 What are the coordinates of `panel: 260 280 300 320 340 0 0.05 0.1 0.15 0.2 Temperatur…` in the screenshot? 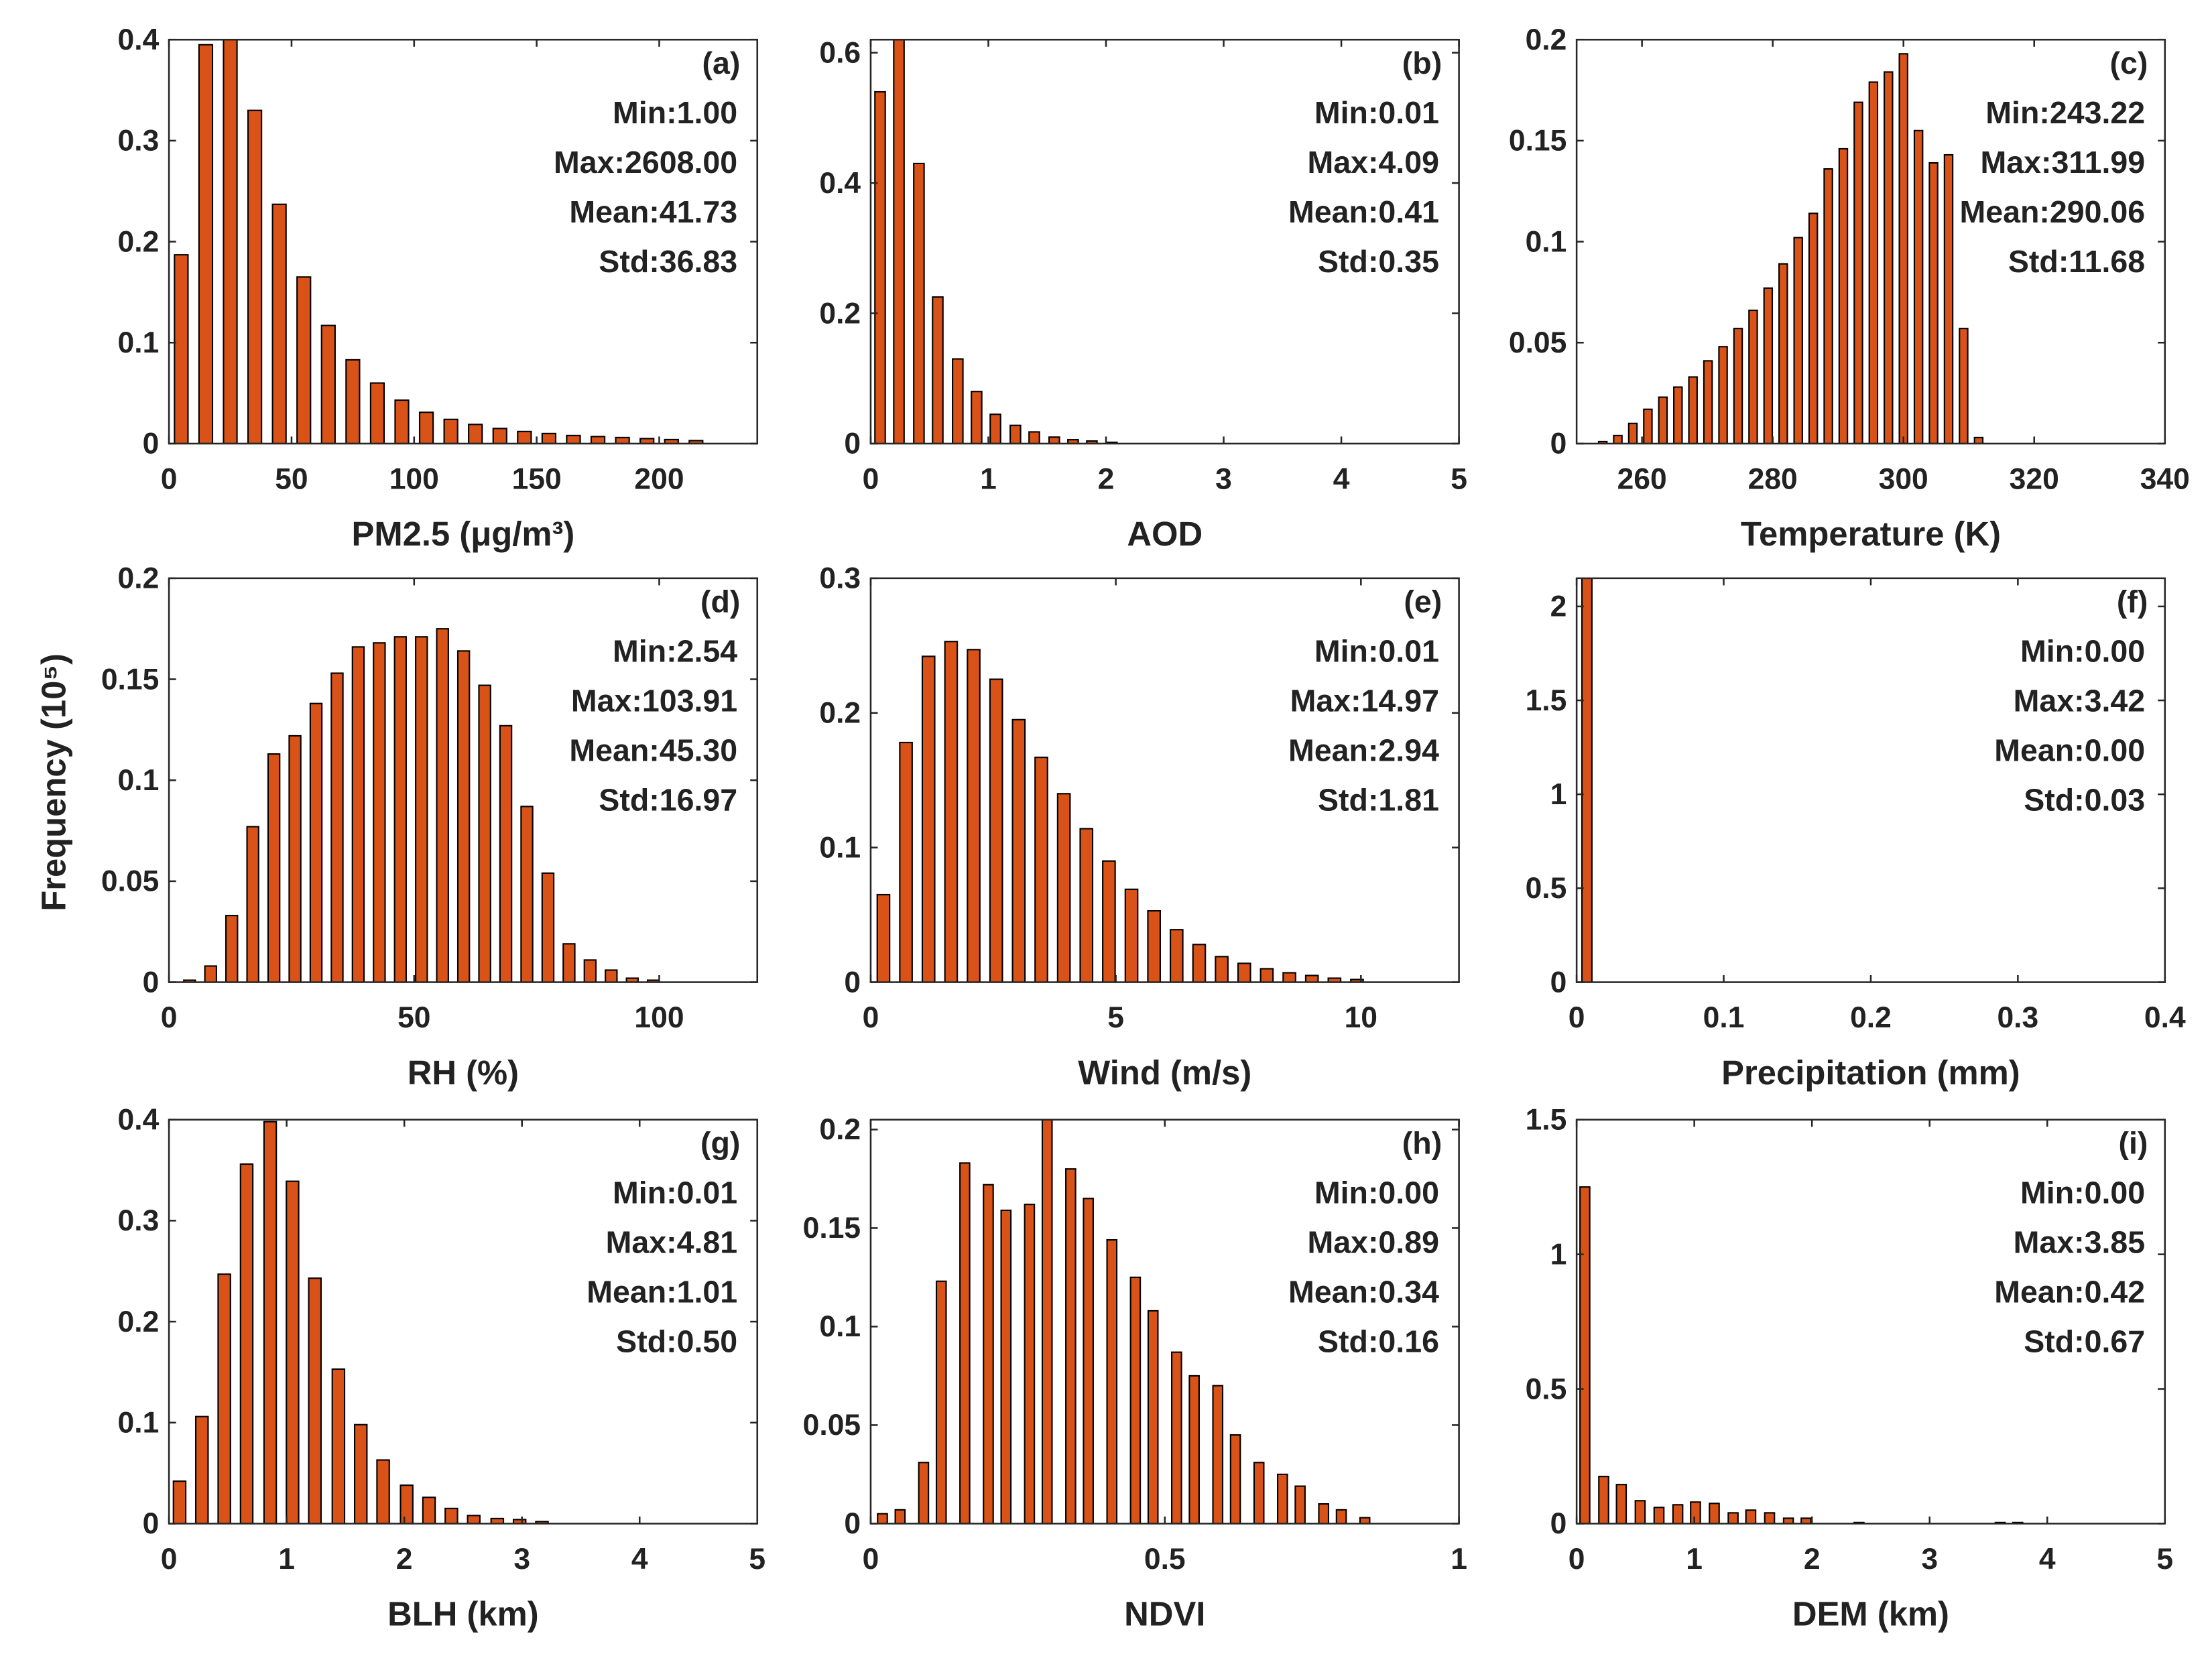 It's located at (1849, 288).